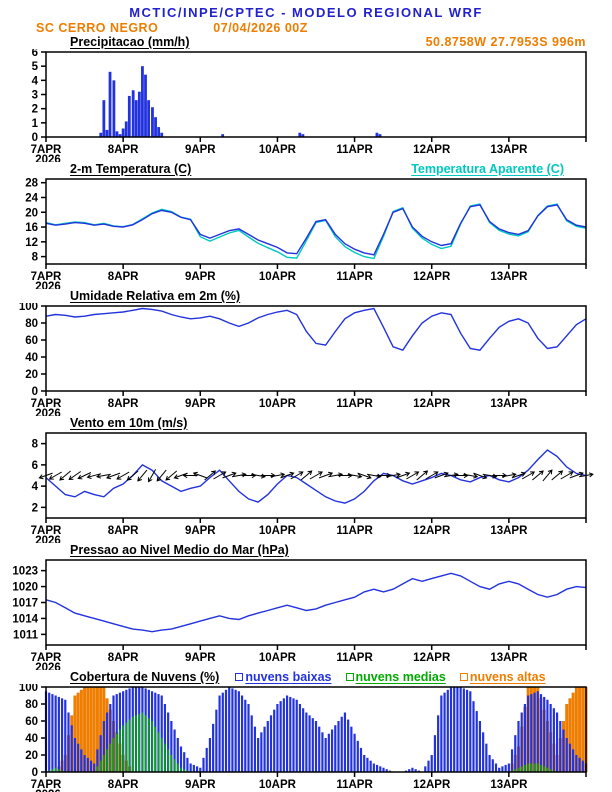 This screenshot has height=792, width=612. Describe the element at coordinates (306, 423) in the screenshot. I see `panel-head-wind: Vento em 10m (m/s)` at that location.